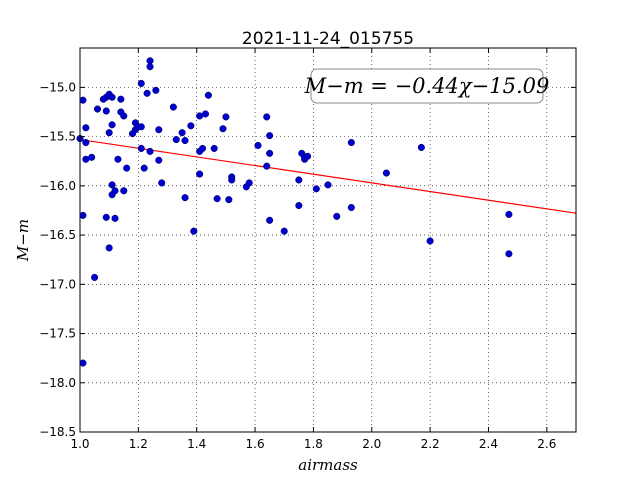 The width and height of the screenshot is (640, 480). What do you see at coordinates (328, 465) in the screenshot?
I see `x-axis-label: airmass` at bounding box center [328, 465].